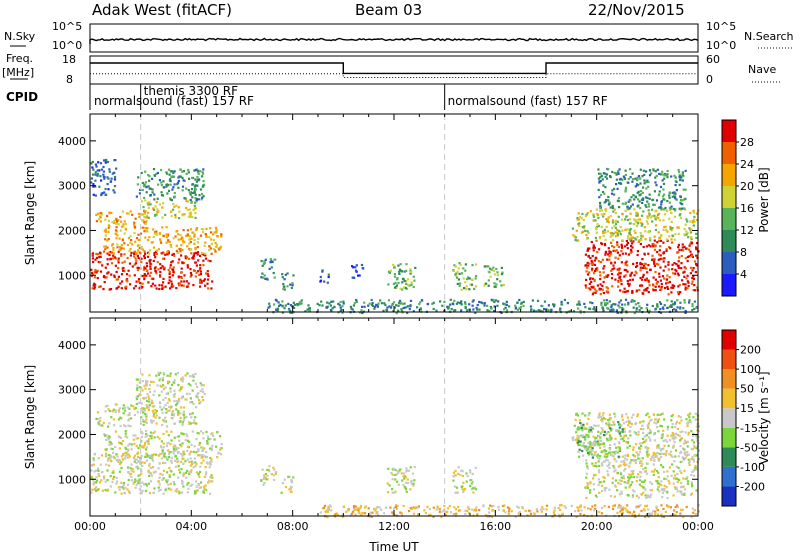 This screenshot has height=554, width=800. I want to click on nave-tick-top: 60, so click(713, 59).